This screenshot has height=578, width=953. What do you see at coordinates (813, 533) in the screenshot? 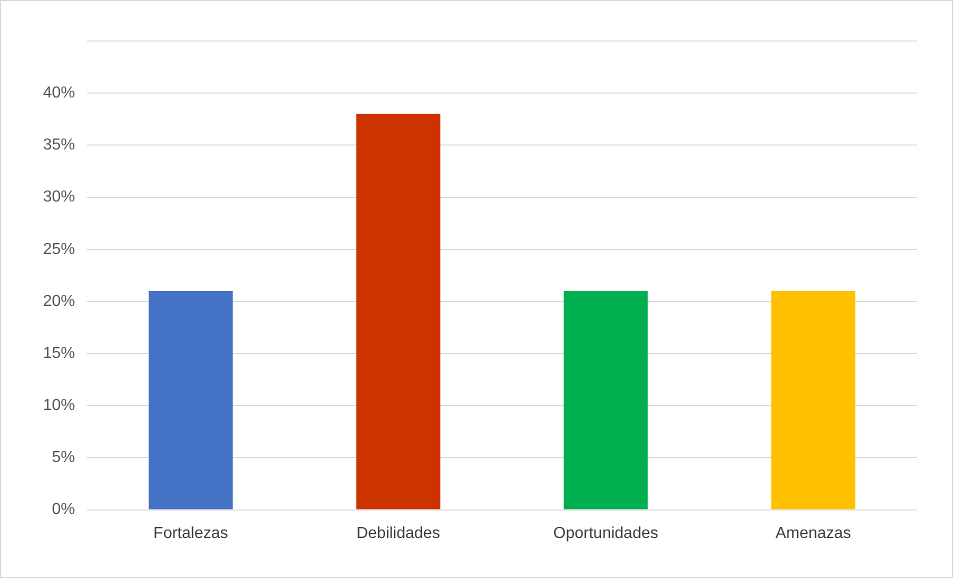
I see `x-tick-label: Amenazas` at bounding box center [813, 533].